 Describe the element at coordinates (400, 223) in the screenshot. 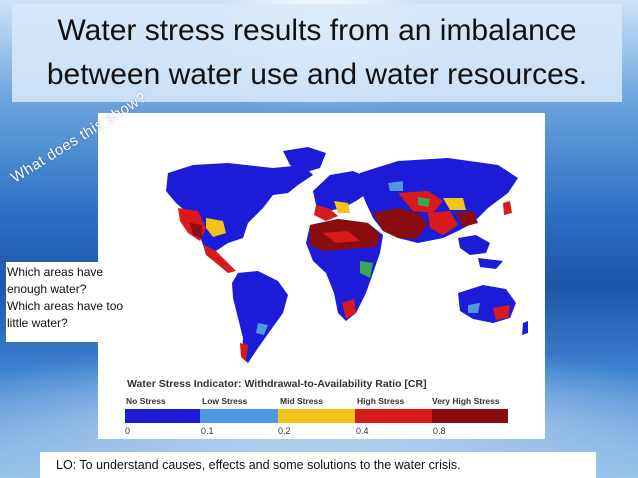

I see `middle-east-stress` at that location.